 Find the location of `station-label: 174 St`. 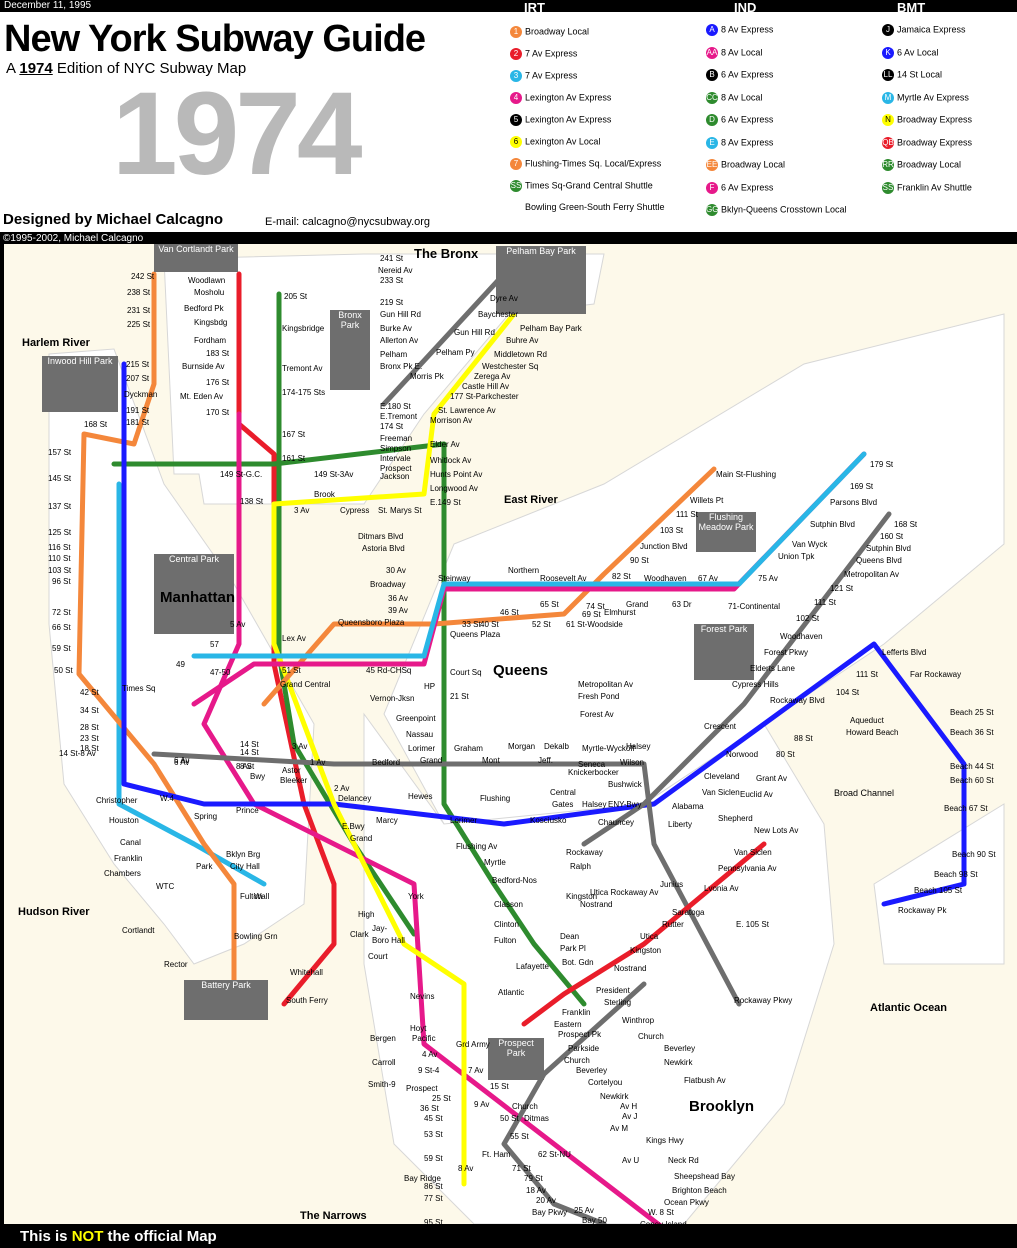

station-label: 174 St is located at coordinates (392, 426).